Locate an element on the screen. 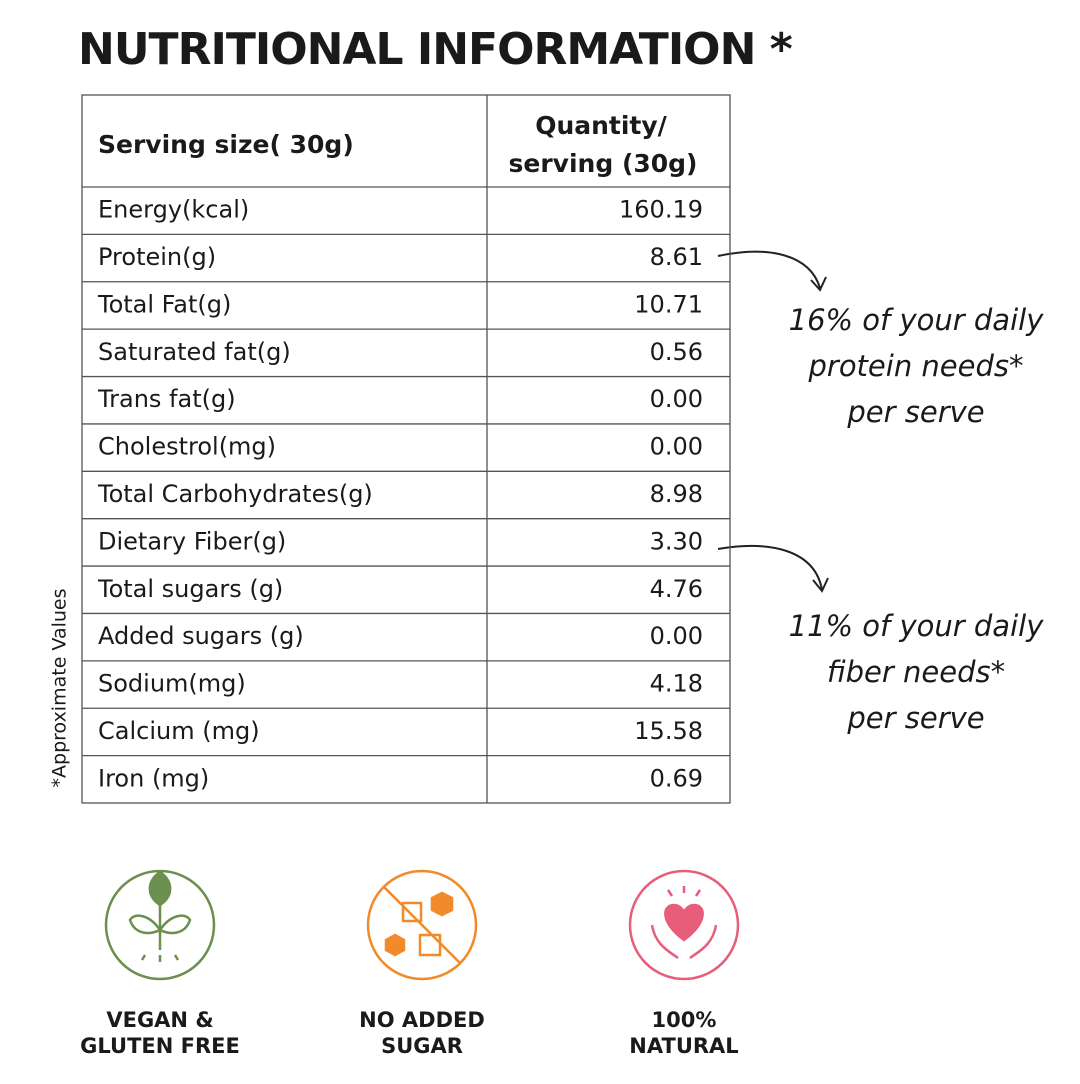 This screenshot has height=1084, width=1080. nutrient-value: 10.71 is located at coordinates (668, 304).